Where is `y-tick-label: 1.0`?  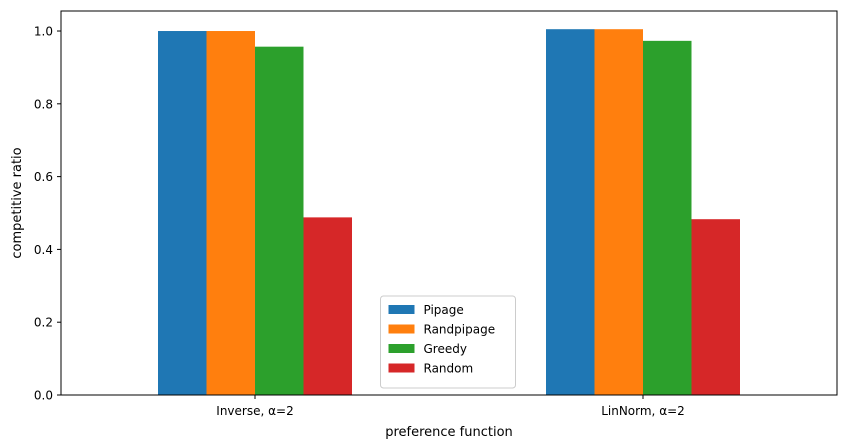
y-tick-label: 1.0 is located at coordinates (43, 32).